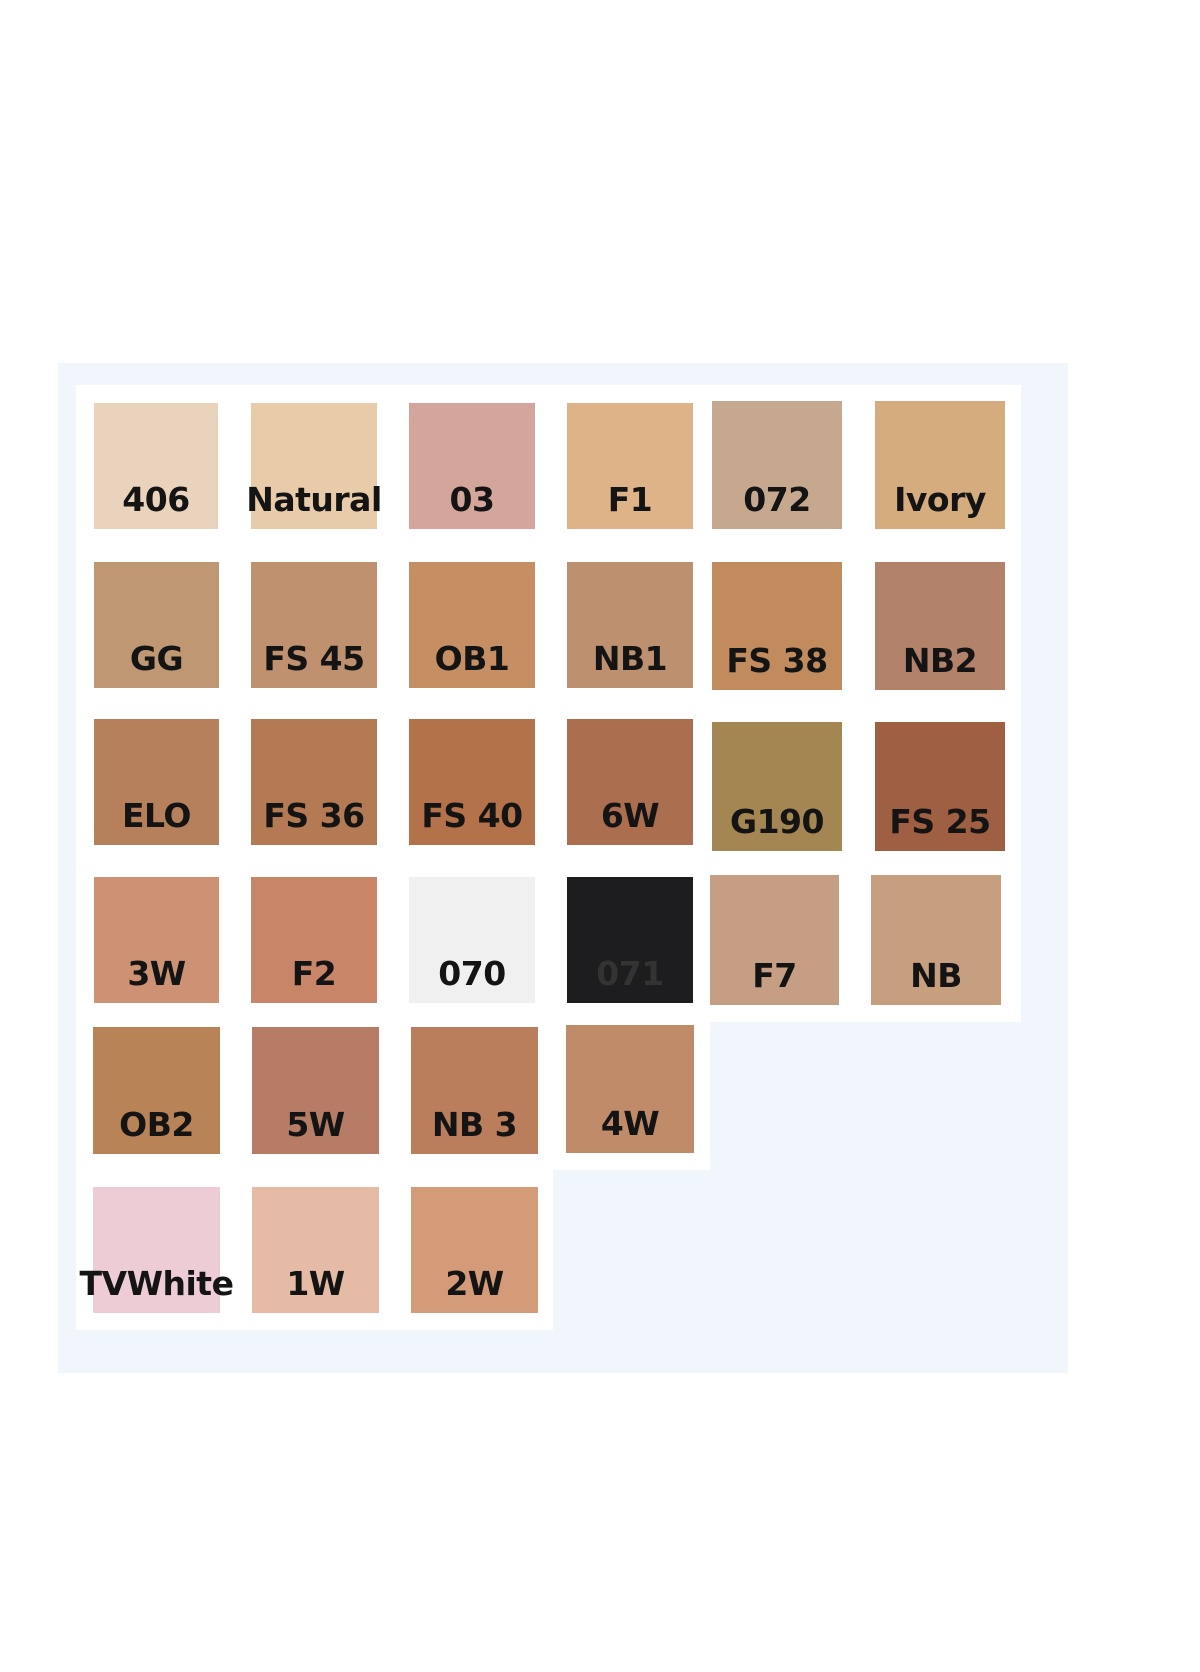 Image resolution: width=1200 pixels, height=1672 pixels. Describe the element at coordinates (472, 499) in the screenshot. I see `swatch-label: 03` at that location.